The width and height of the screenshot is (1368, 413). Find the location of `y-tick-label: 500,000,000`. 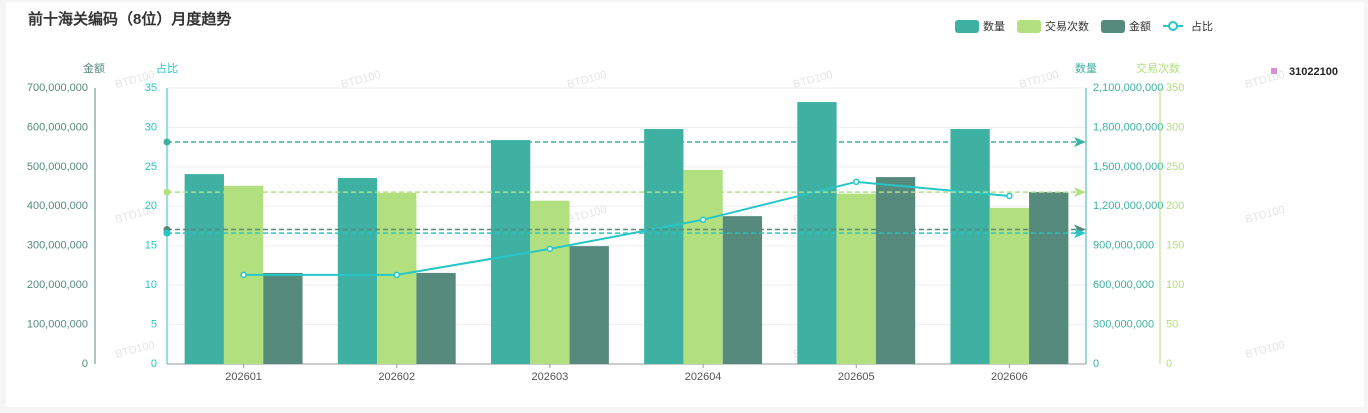

y-tick-label: 500,000,000 is located at coordinates (57, 167).